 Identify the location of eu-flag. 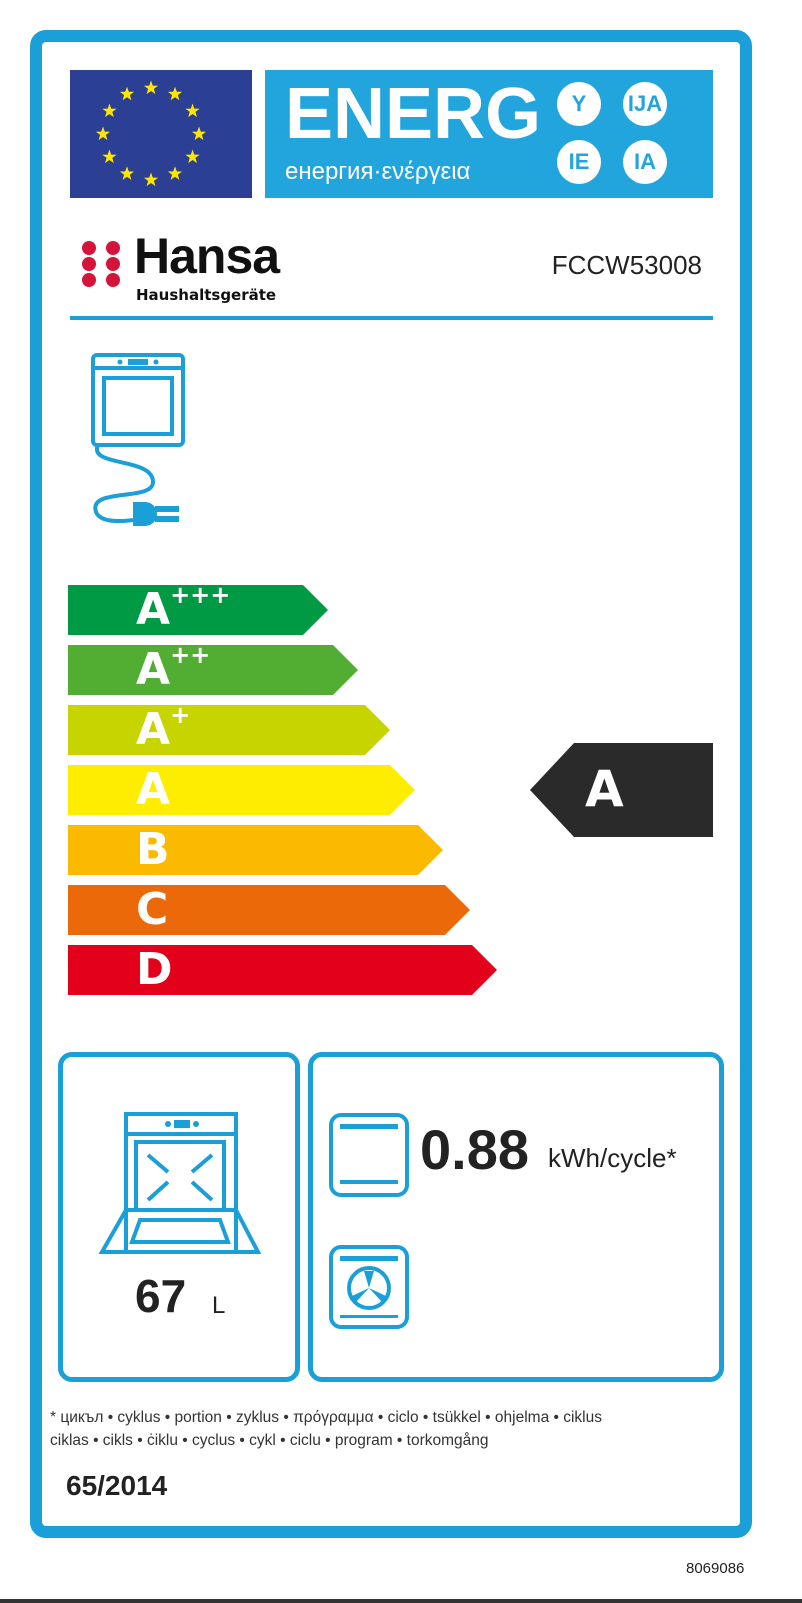
(161, 134).